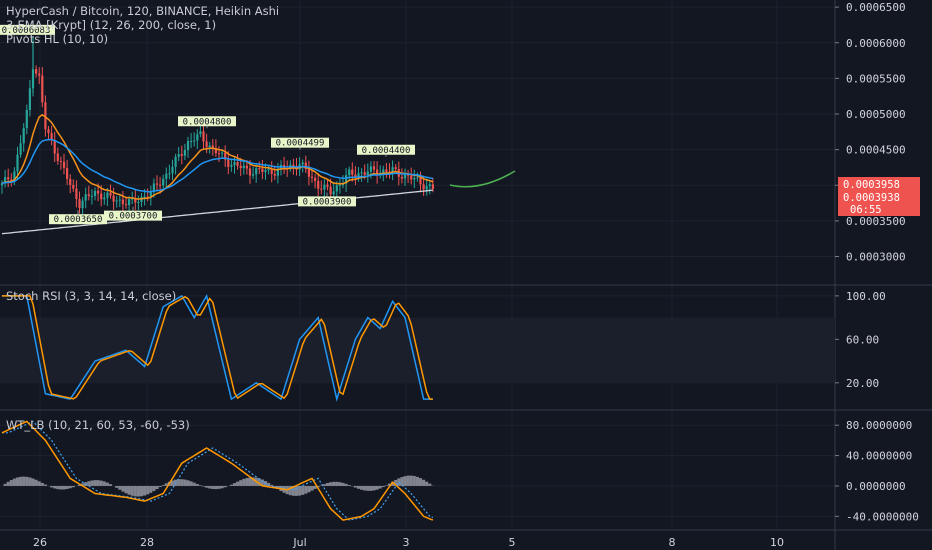 The width and height of the screenshot is (932, 550). I want to click on time-axis: 26 28 Jul 3 5 8 10, so click(408, 542).